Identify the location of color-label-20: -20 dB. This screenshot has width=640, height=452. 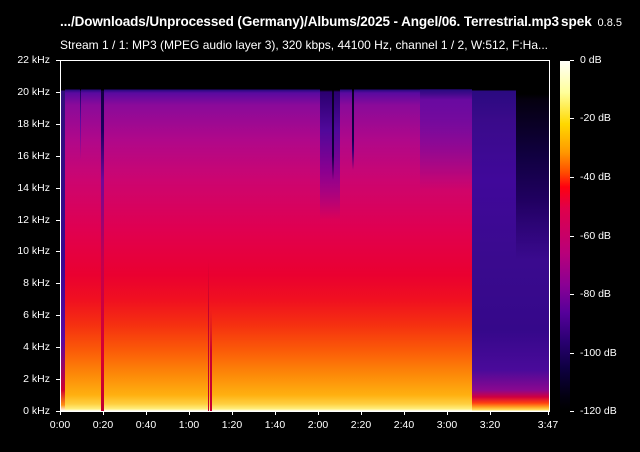
(595, 118).